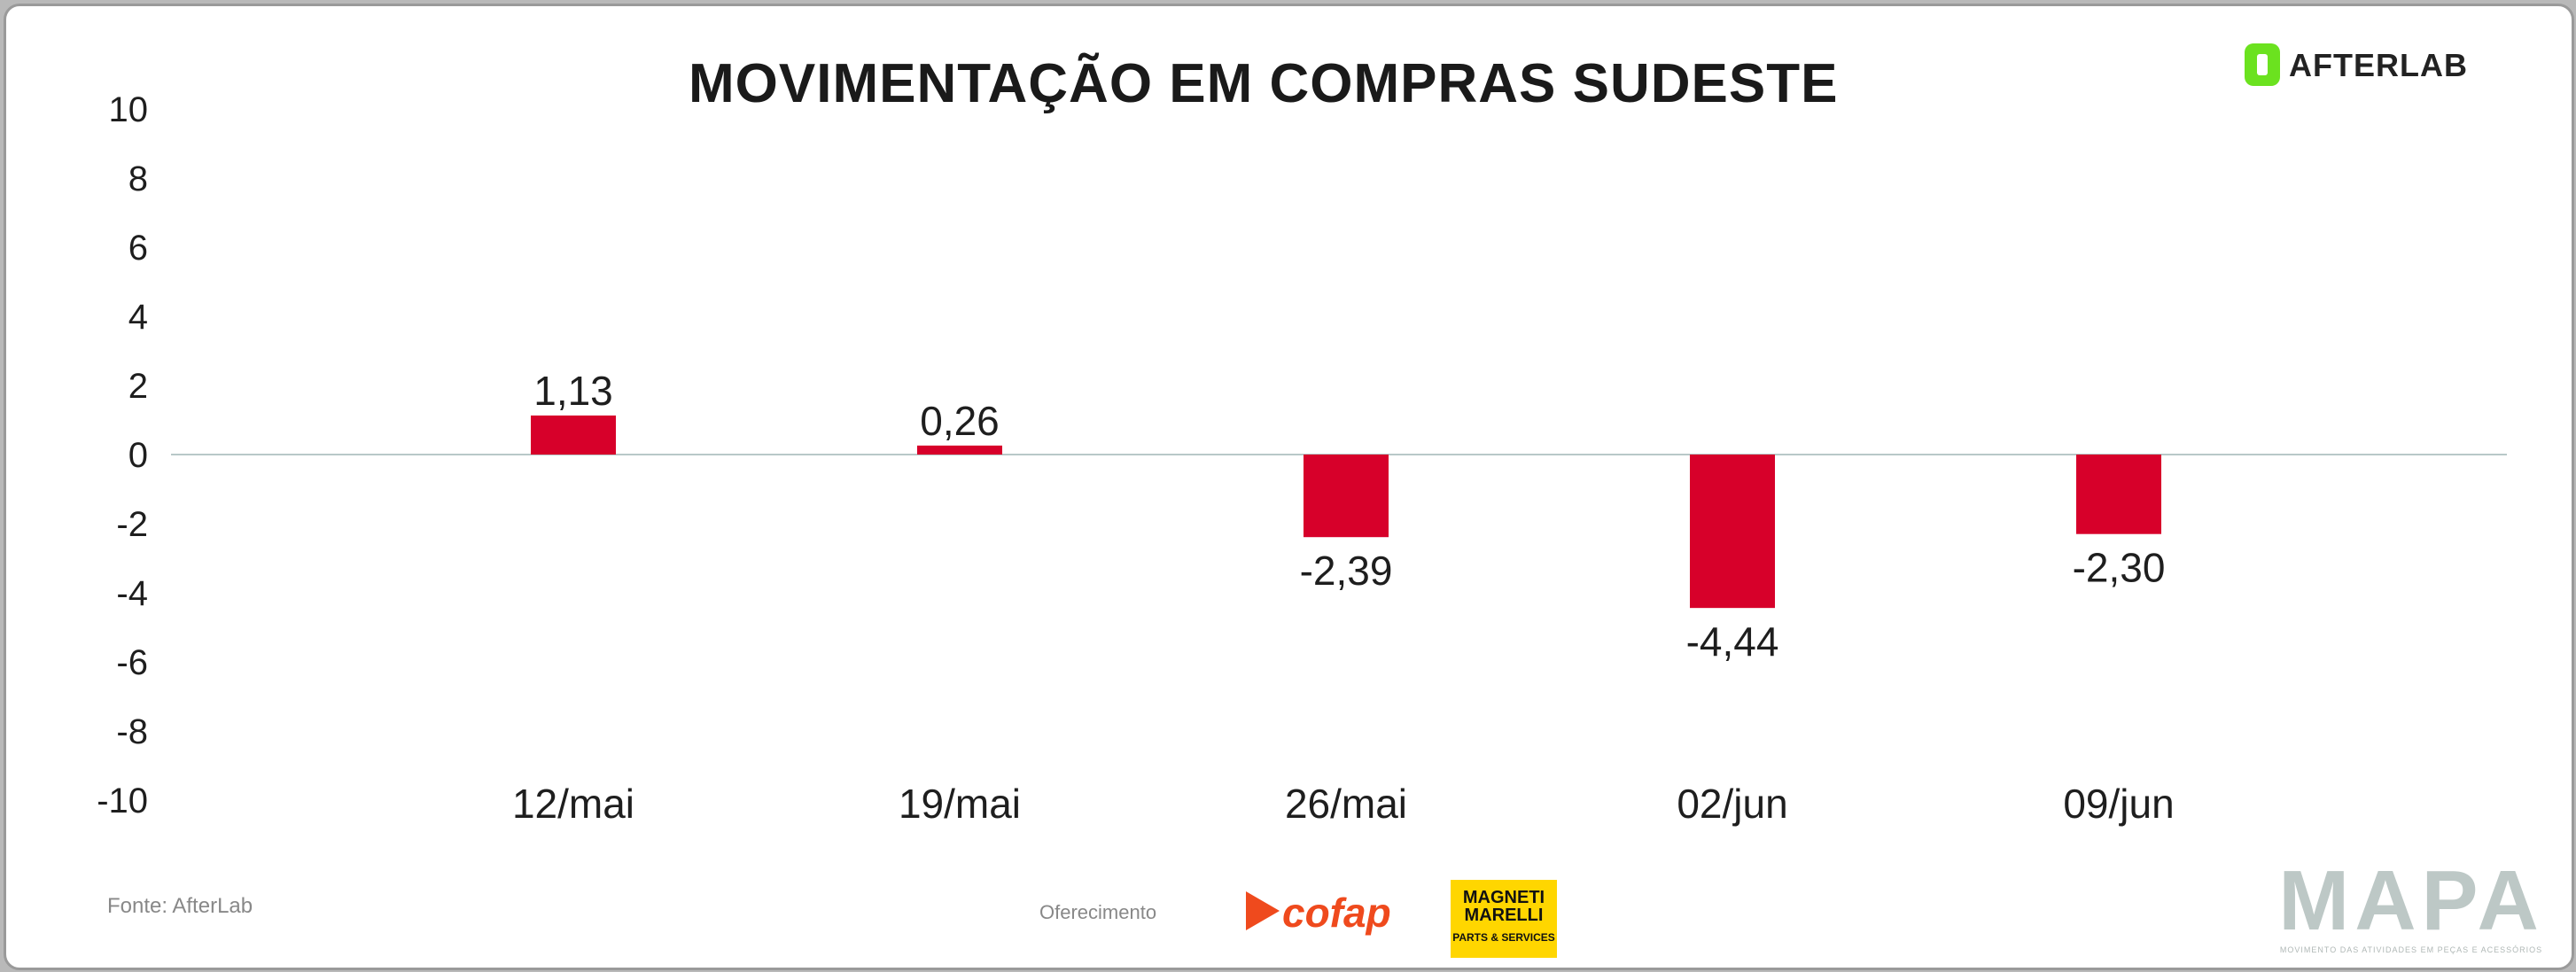 This screenshot has height=972, width=2576. Describe the element at coordinates (2411, 901) in the screenshot. I see `mapa-logo-text: MAPA` at that location.